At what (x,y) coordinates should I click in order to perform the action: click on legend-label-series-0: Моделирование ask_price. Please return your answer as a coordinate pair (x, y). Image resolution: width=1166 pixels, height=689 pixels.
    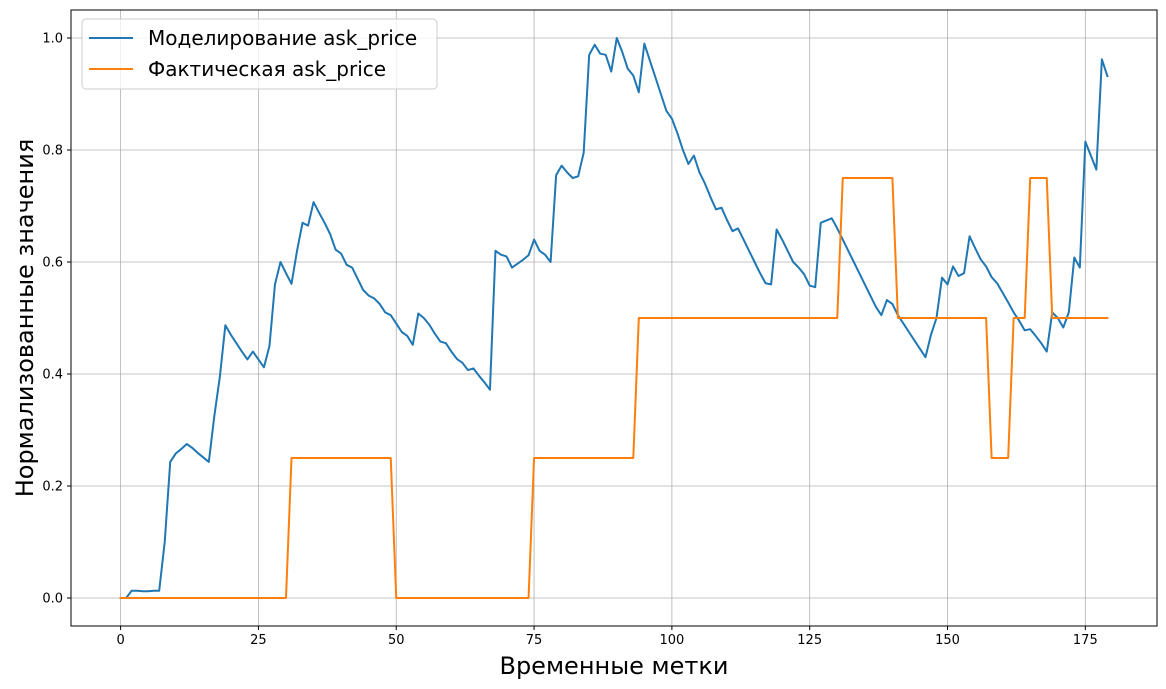
    Looking at the image, I should click on (282, 38).